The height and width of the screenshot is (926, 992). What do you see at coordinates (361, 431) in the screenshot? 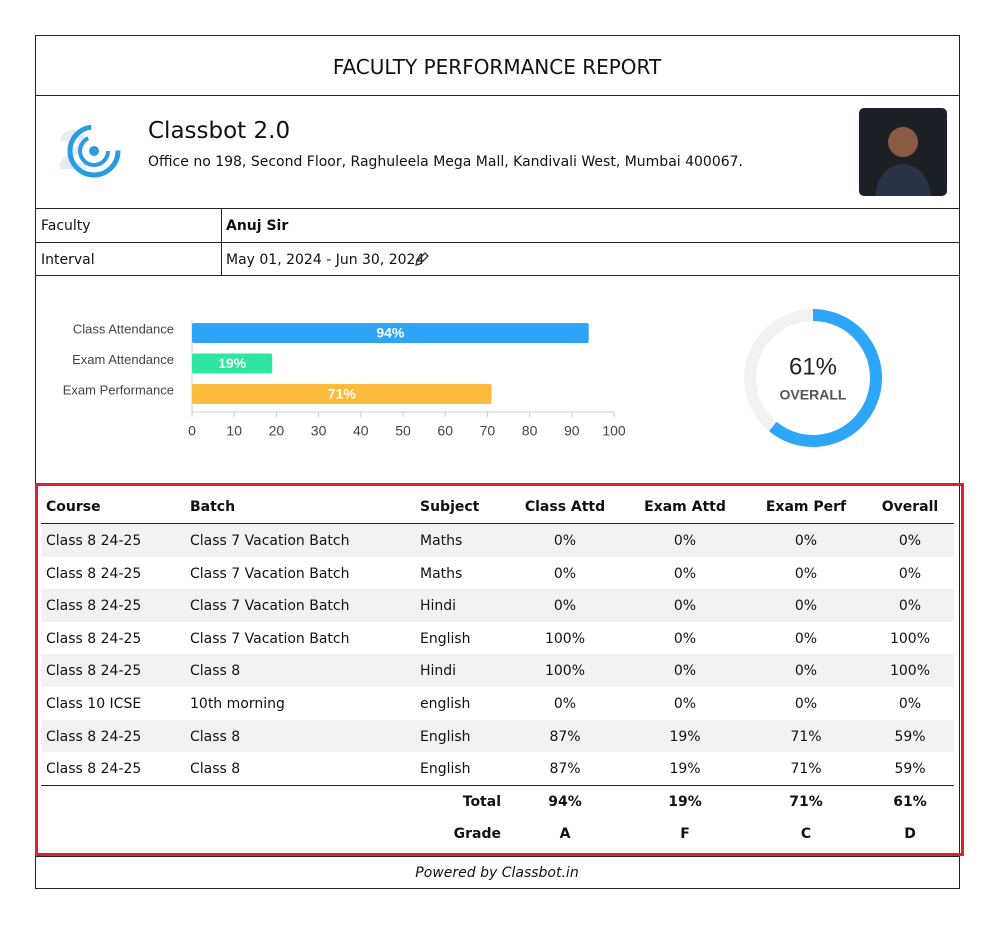
I see `x-tick-label: 40` at bounding box center [361, 431].